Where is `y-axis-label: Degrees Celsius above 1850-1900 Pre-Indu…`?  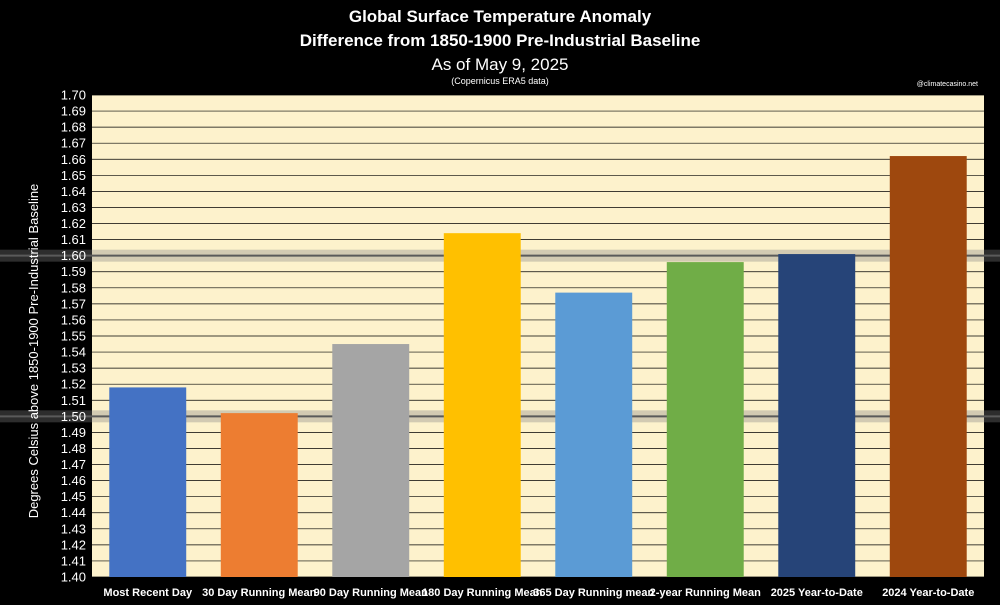 y-axis-label: Degrees Celsius above 1850-1900 Pre-Indu… is located at coordinates (33, 351).